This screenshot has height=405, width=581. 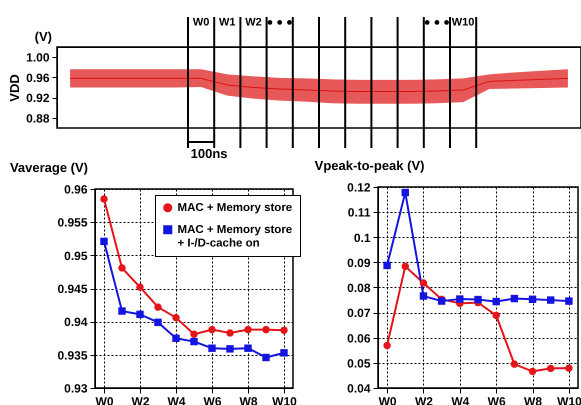 What do you see at coordinates (235, 237) in the screenshot?
I see `legend-label: MAC + Memory store + I-/D-cache on` at bounding box center [235, 237].